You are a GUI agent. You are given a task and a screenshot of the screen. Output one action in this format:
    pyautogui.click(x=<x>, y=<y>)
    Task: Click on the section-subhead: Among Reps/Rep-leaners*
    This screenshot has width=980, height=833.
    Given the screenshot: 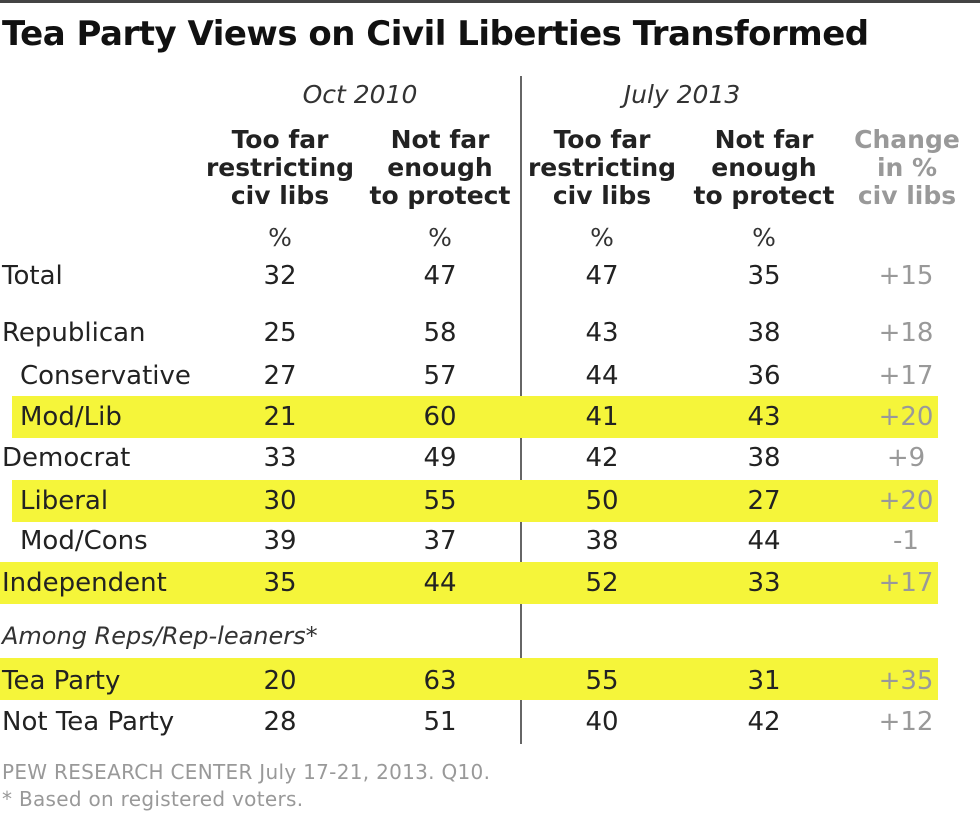 What is the action you would take?
    pyautogui.click(x=160, y=636)
    